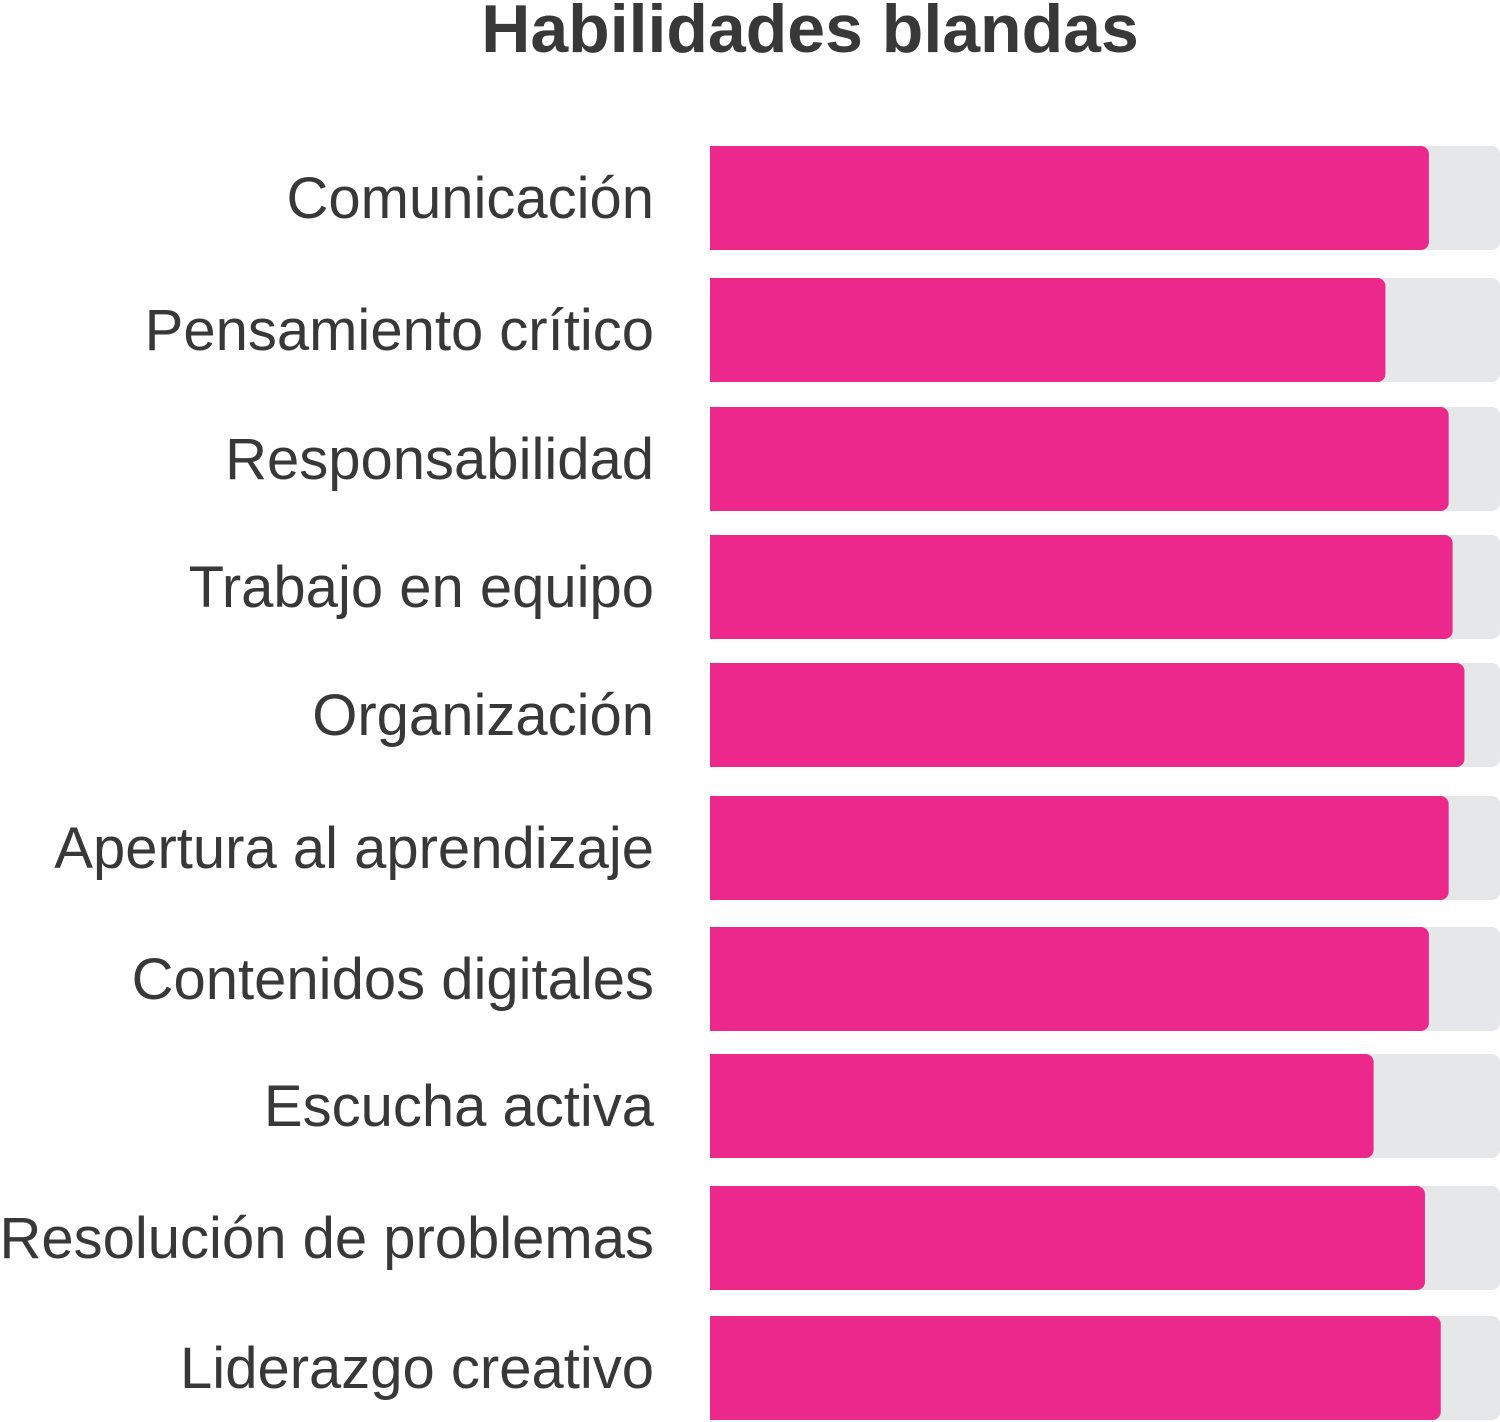  I want to click on chart-title: Habilidades blandas, so click(810, 33).